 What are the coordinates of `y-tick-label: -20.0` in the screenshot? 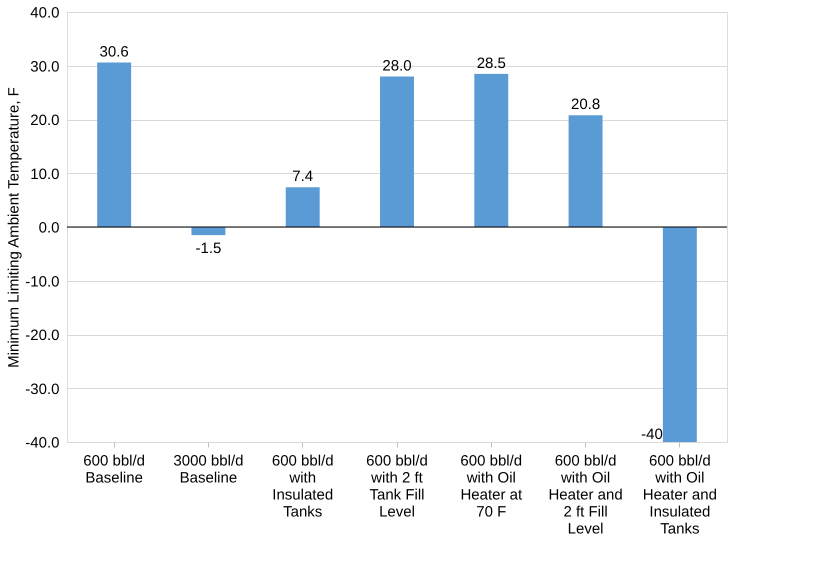 It's located at (42, 335).